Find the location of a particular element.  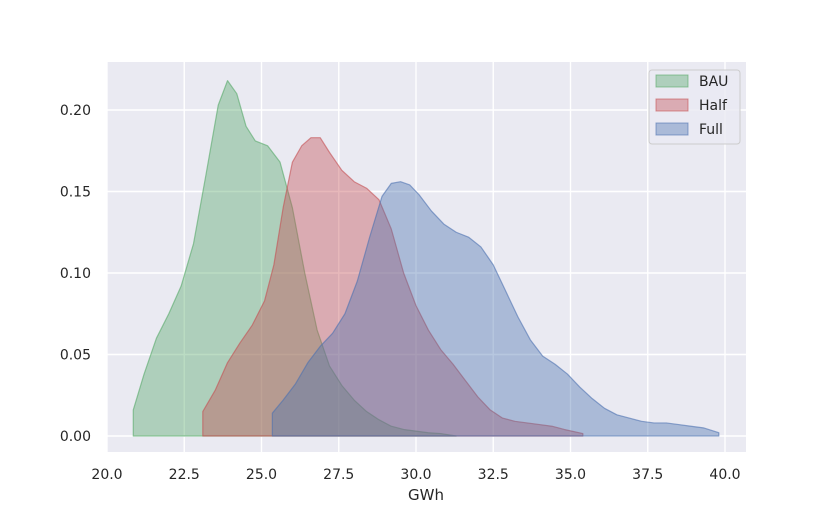

x-tick-label: 32.5 is located at coordinates (493, 475).